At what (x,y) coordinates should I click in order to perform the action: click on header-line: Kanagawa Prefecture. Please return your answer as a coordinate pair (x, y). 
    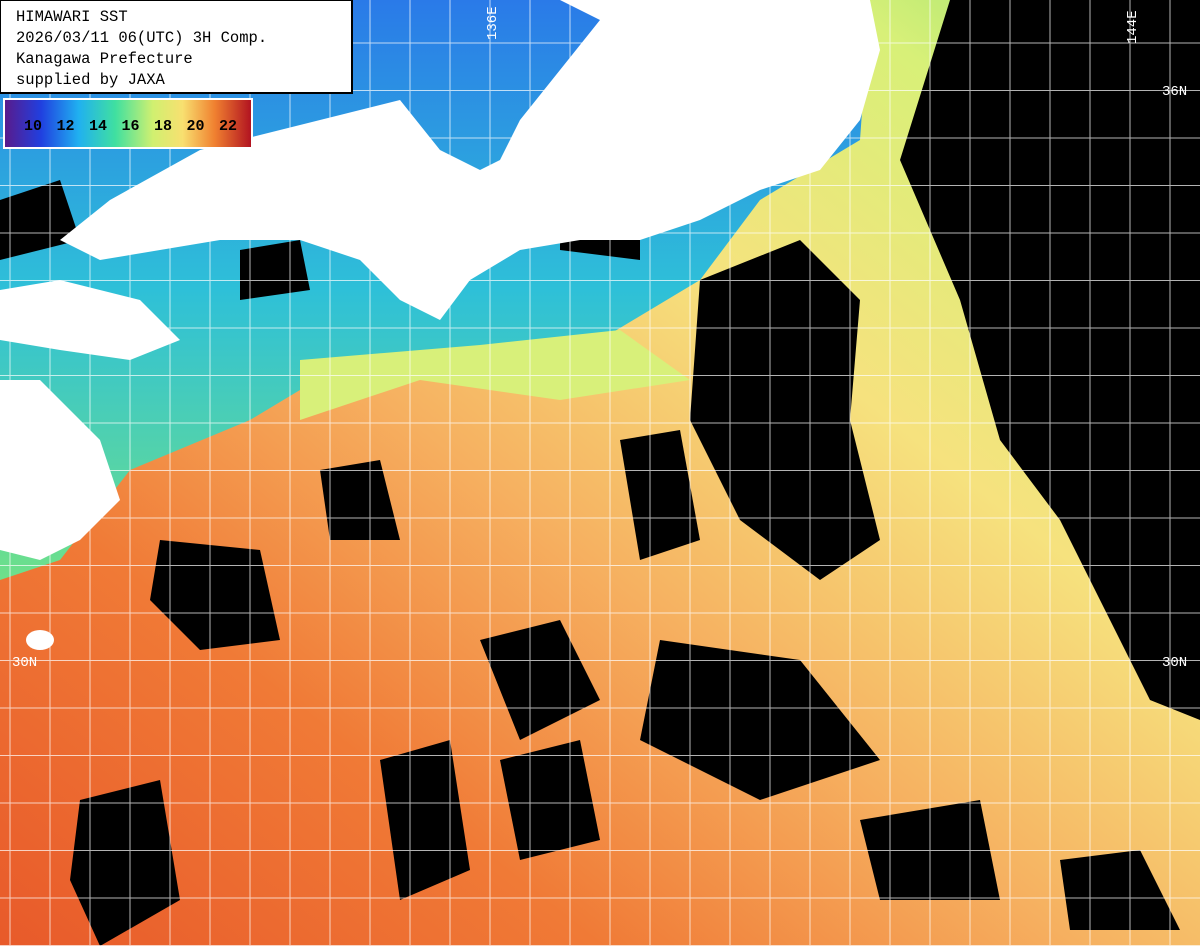
    Looking at the image, I should click on (104, 59).